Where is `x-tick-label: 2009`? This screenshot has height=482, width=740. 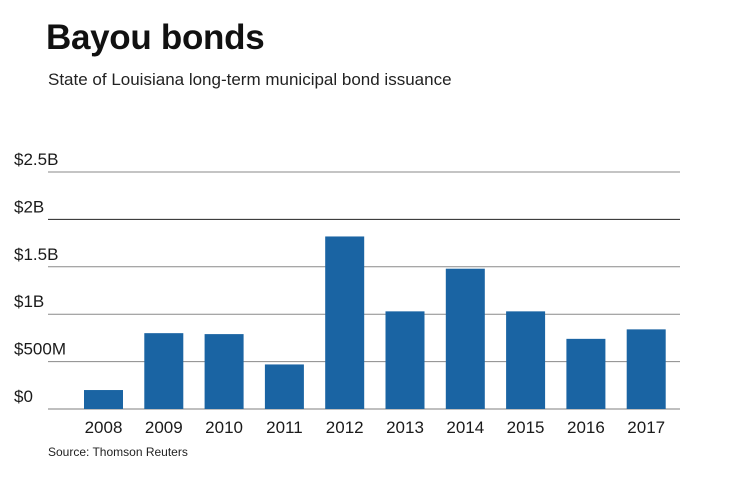
x-tick-label: 2009 is located at coordinates (164, 427).